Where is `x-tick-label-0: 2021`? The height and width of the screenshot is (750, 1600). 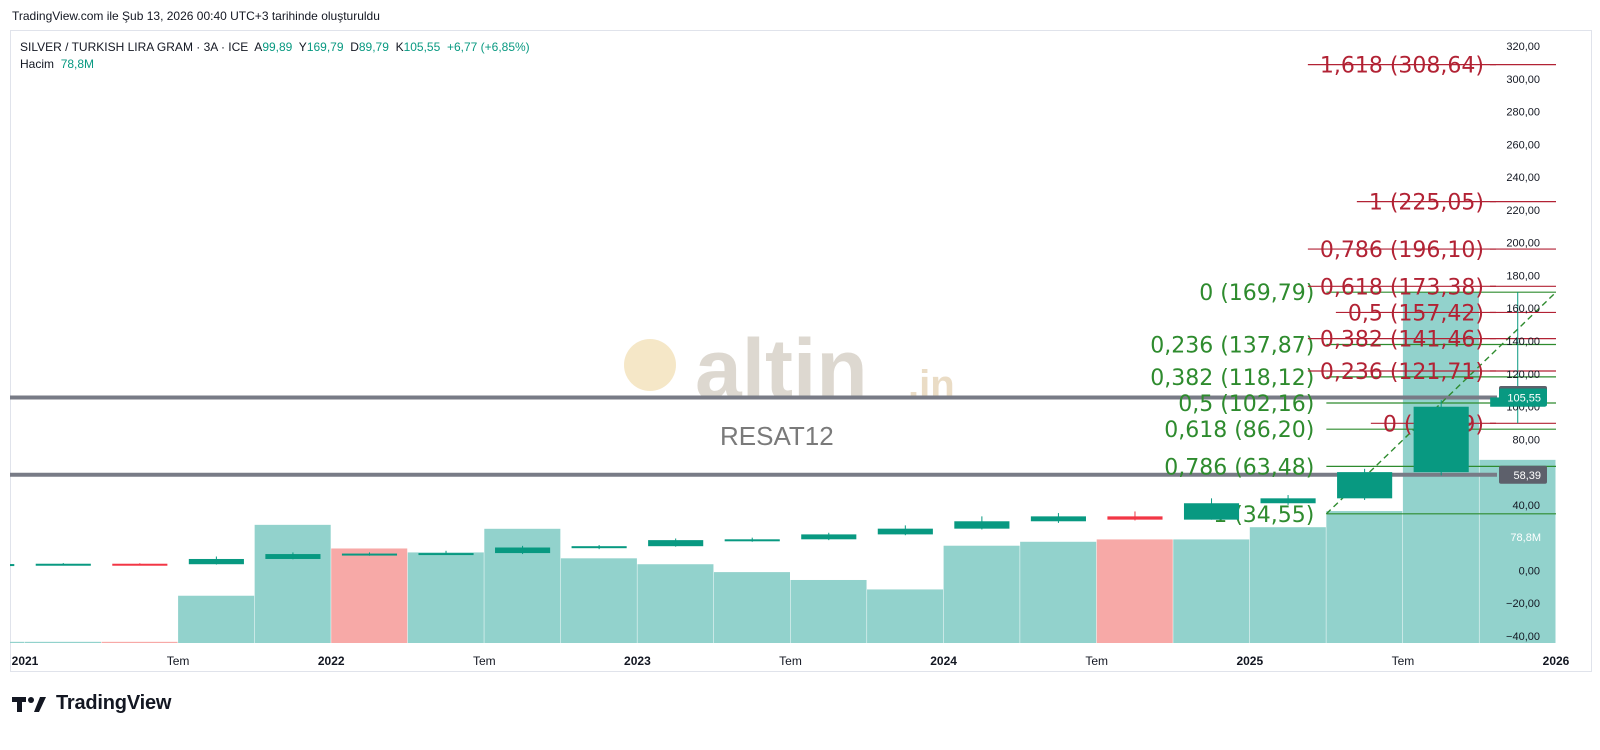
x-tick-label-0: 2021 is located at coordinates (25, 661).